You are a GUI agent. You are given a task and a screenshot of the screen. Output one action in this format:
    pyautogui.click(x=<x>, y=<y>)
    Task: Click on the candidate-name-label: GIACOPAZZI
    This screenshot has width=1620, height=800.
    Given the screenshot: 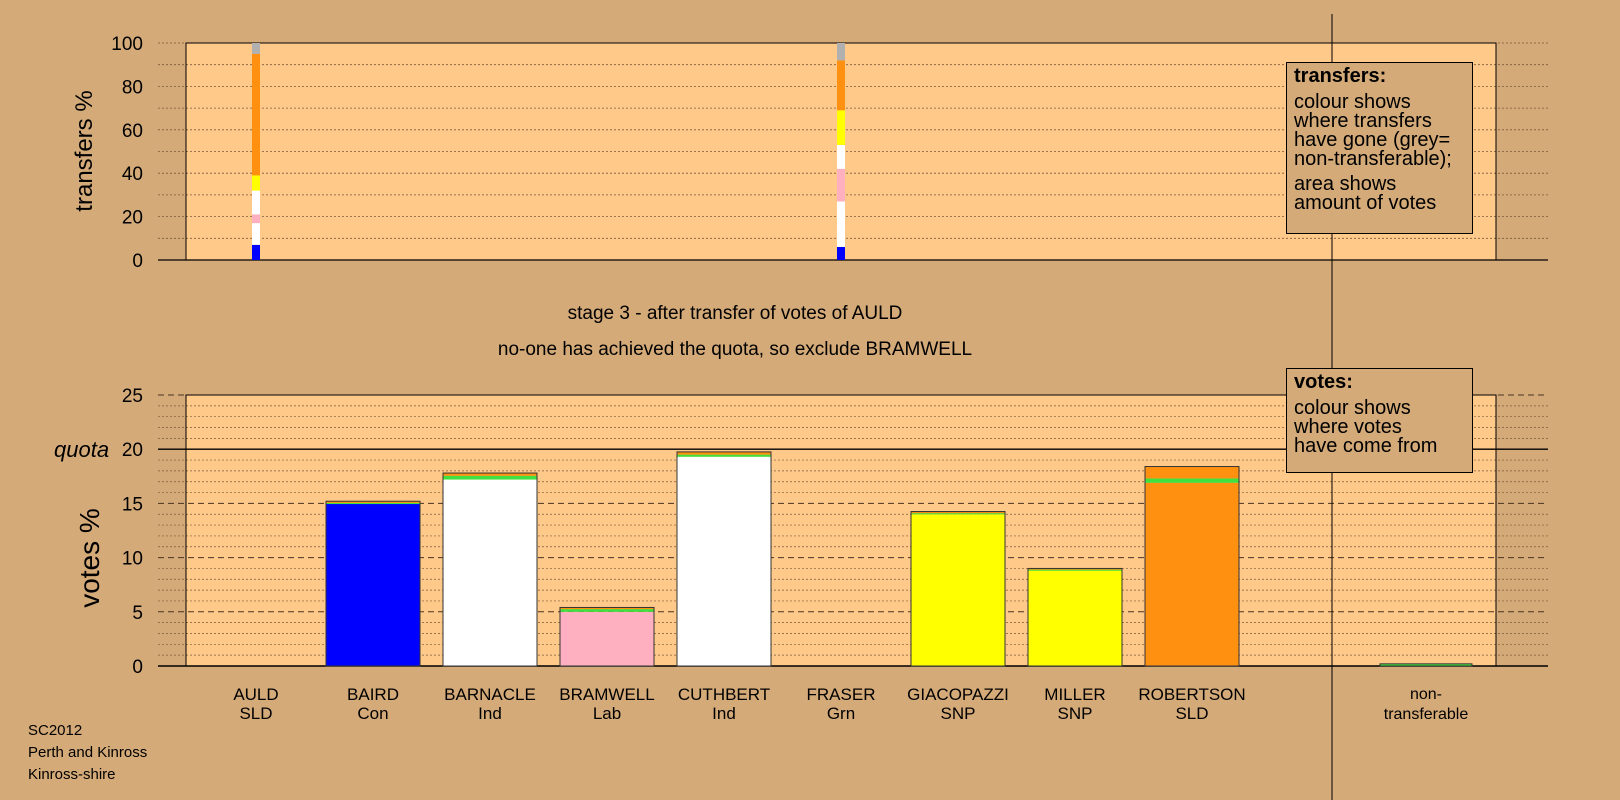 What is the action you would take?
    pyautogui.click(x=958, y=694)
    